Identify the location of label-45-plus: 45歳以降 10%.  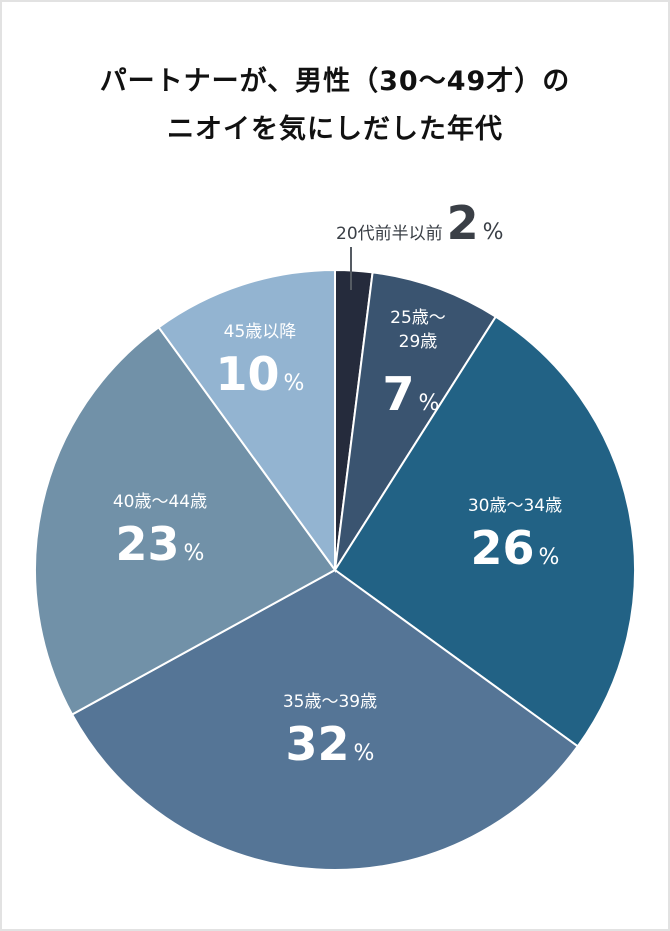
(260, 361).